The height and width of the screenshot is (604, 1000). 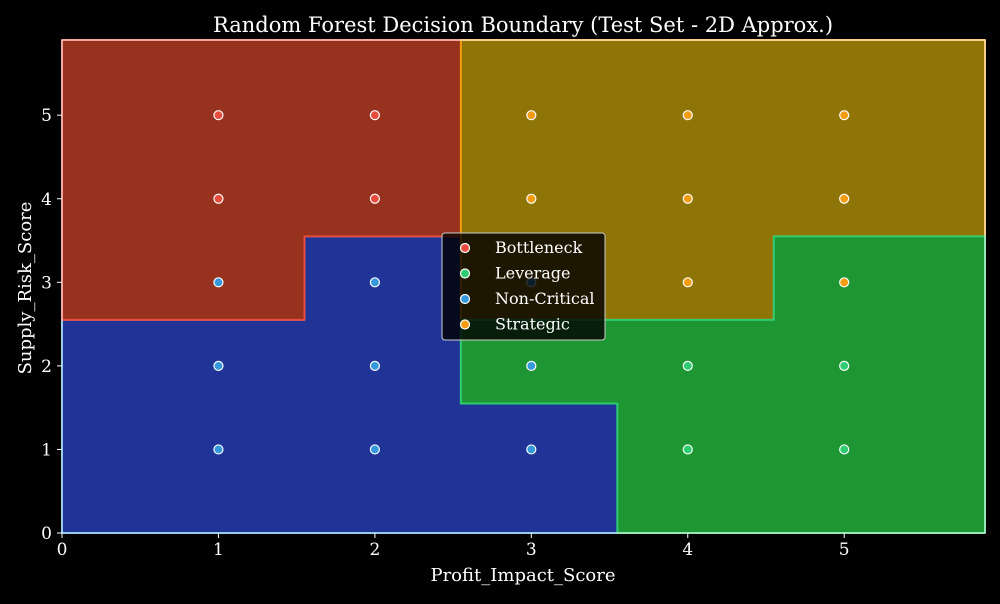 What do you see at coordinates (46, 367) in the screenshot?
I see `y-tick-label: 2` at bounding box center [46, 367].